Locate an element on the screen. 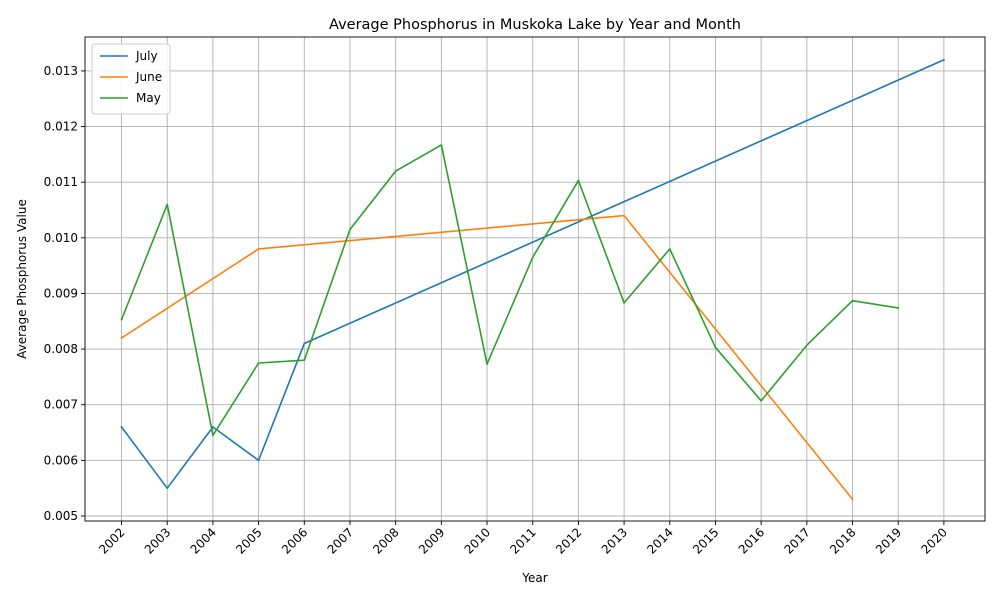 Image resolution: width=1000 pixels, height=600 pixels. y-tick-label: 0.011 is located at coordinates (61, 182).